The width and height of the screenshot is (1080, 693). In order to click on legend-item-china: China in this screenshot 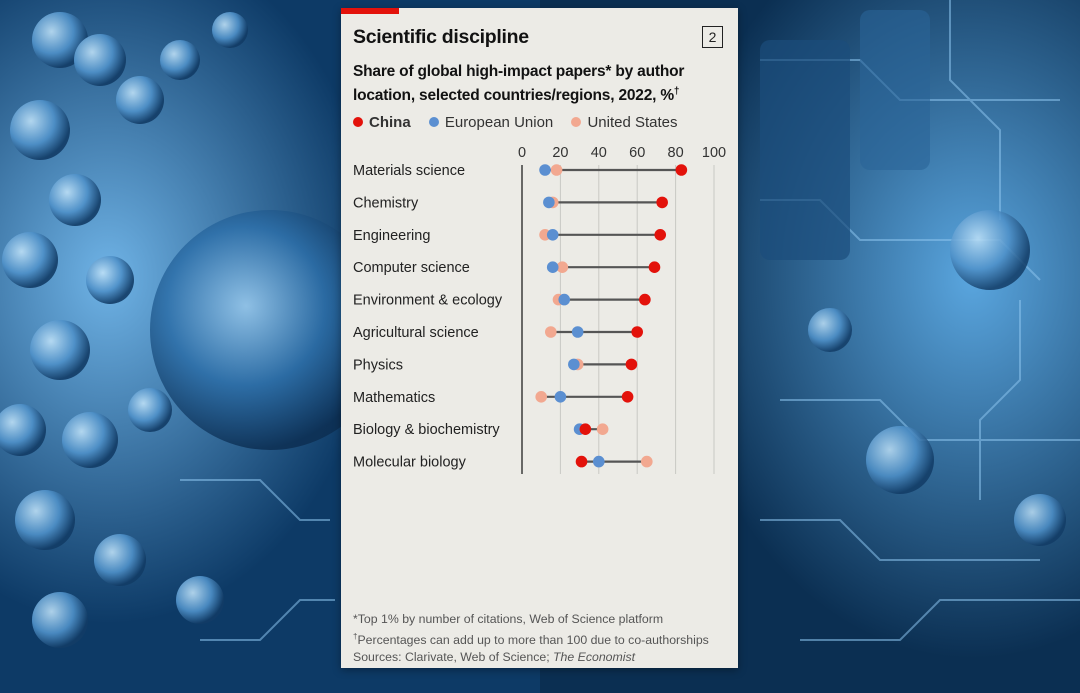, I will do `click(382, 122)`.